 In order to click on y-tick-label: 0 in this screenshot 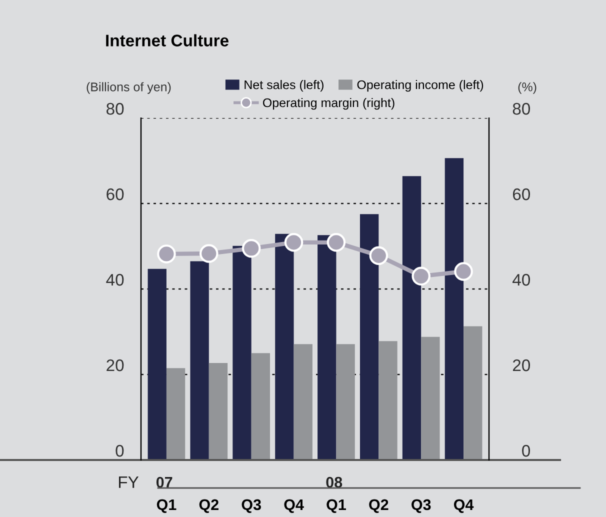, I will do `click(120, 450)`.